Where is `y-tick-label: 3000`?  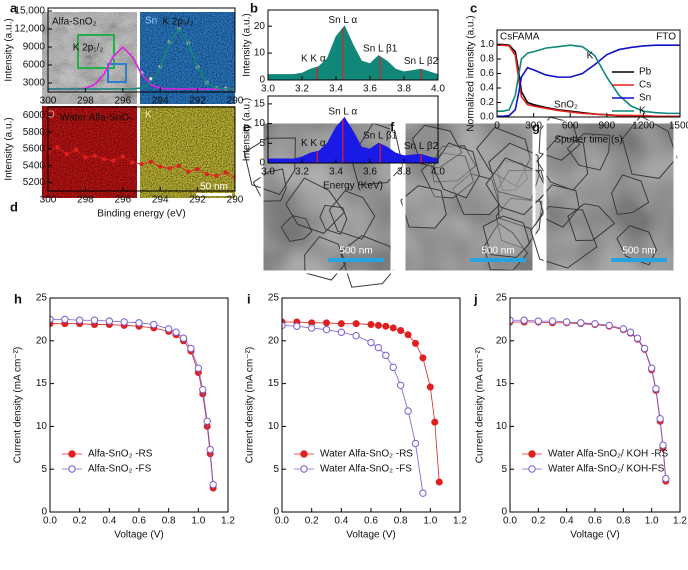
y-tick-label: 3000 is located at coordinates (34, 83).